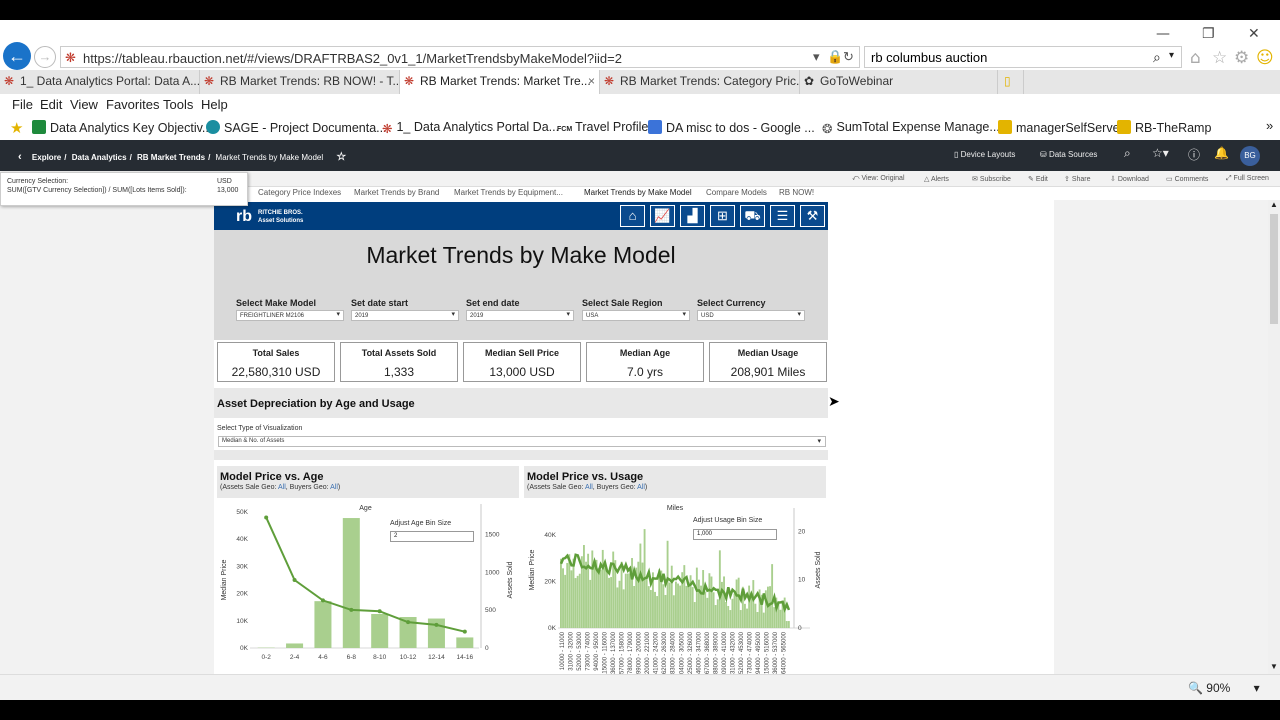  Describe the element at coordinates (1059, 127) in the screenshot. I see `fav-manager: managerSelfServe` at that location.